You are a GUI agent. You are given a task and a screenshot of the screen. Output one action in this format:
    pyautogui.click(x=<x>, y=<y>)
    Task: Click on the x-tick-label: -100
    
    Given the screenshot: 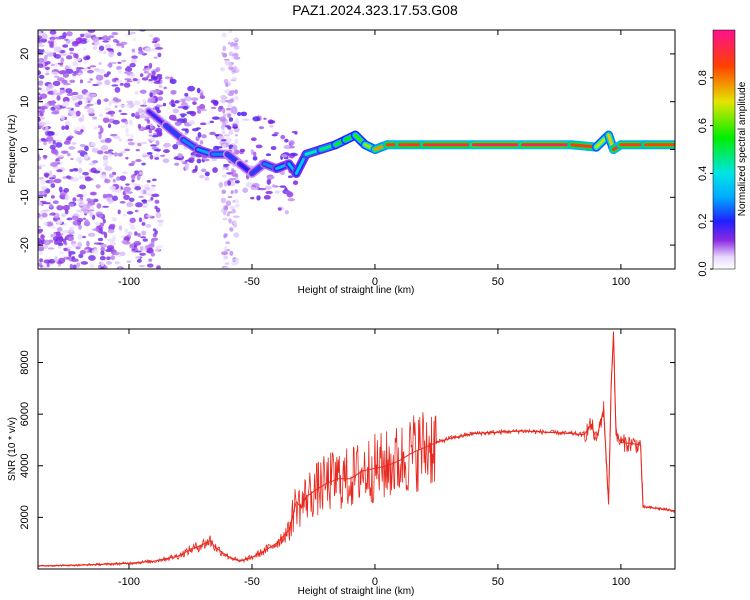 What is the action you would take?
    pyautogui.click(x=129, y=282)
    